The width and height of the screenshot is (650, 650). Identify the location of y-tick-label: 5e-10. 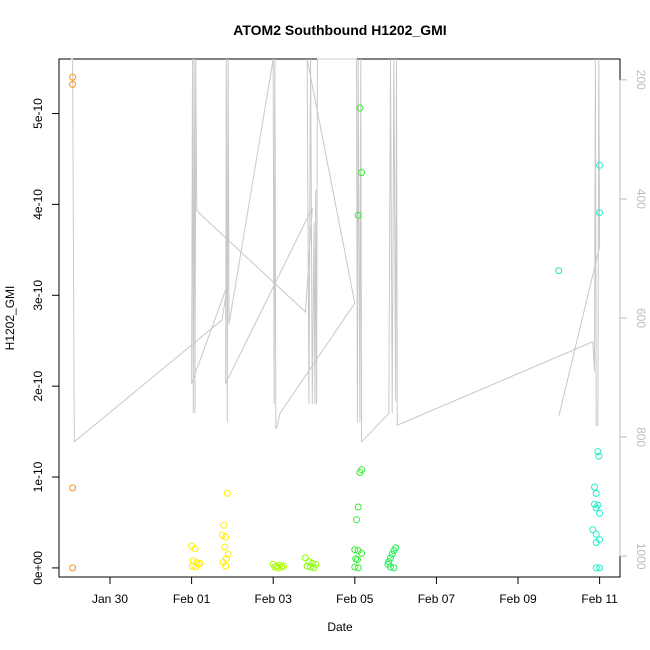
(38, 113).